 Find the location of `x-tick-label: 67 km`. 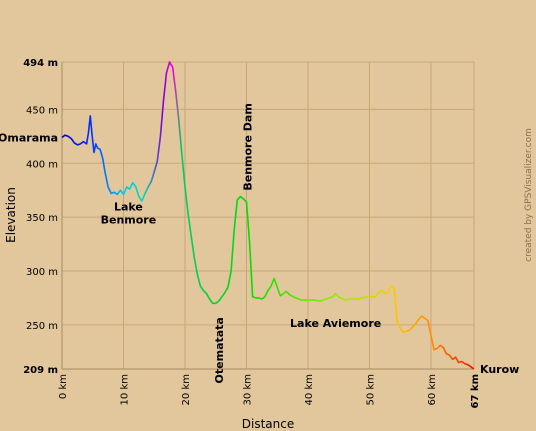

x-tick-label: 67 km is located at coordinates (475, 391).